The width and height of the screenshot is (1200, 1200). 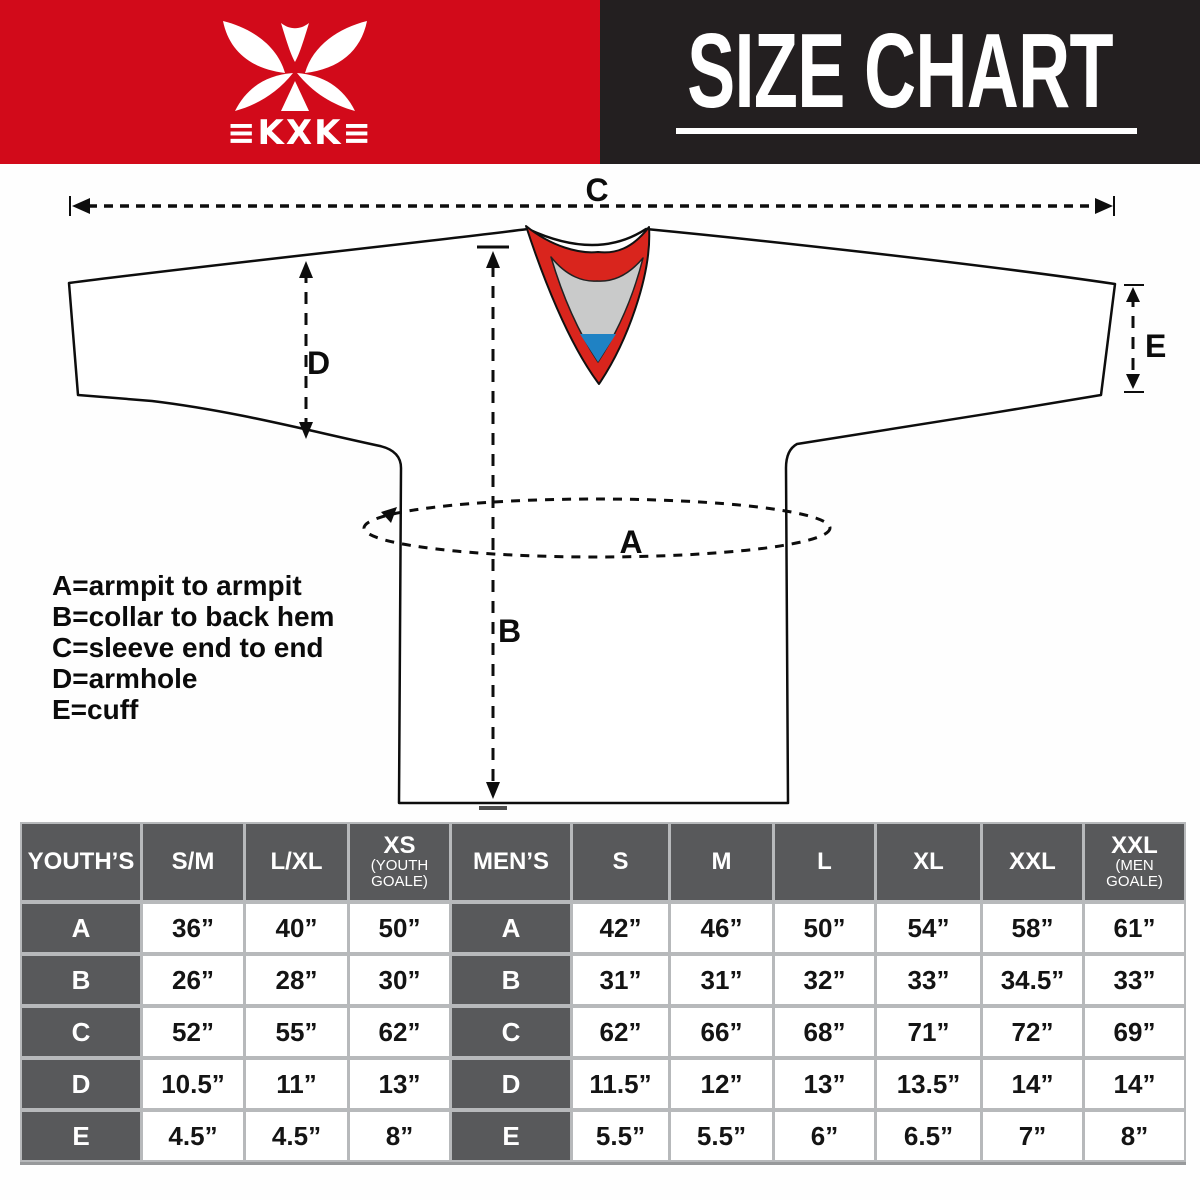 I want to click on col-header-men-m: M, so click(x=721, y=862).